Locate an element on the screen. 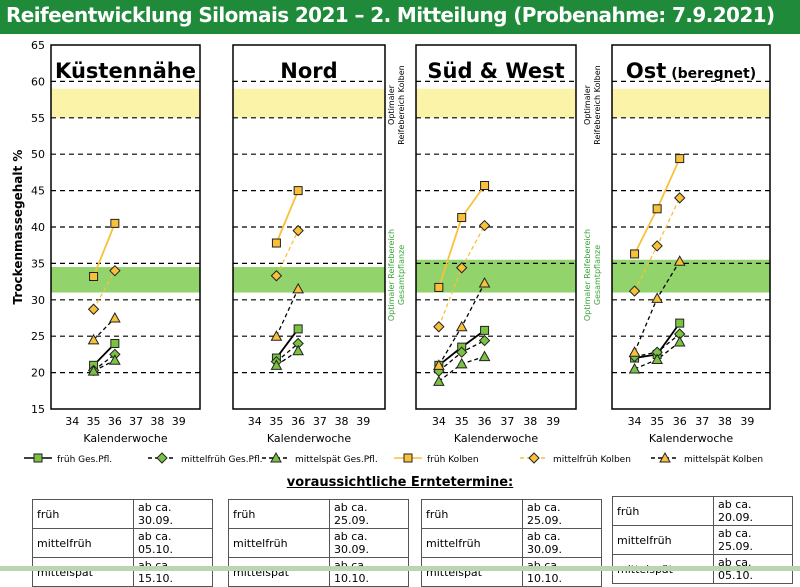 This screenshot has height=587, width=800. x-tick-label: 39 is located at coordinates (363, 421).